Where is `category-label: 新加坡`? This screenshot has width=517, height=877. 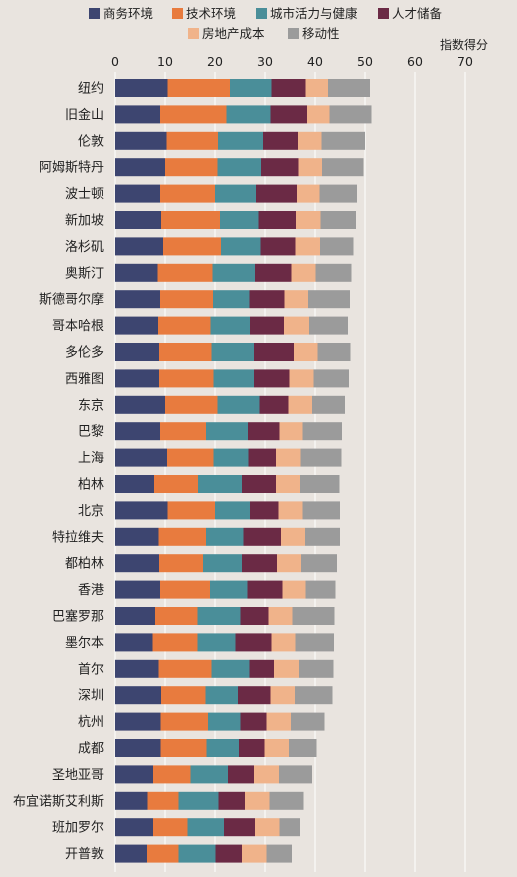
category-label: 新加坡 is located at coordinates (84, 221).